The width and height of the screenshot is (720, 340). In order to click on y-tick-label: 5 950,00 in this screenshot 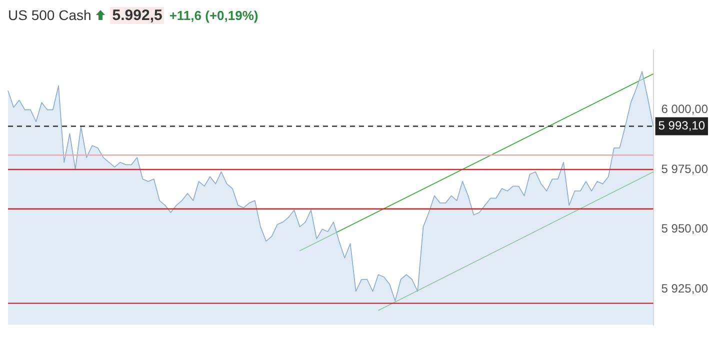, I will do `click(684, 229)`.